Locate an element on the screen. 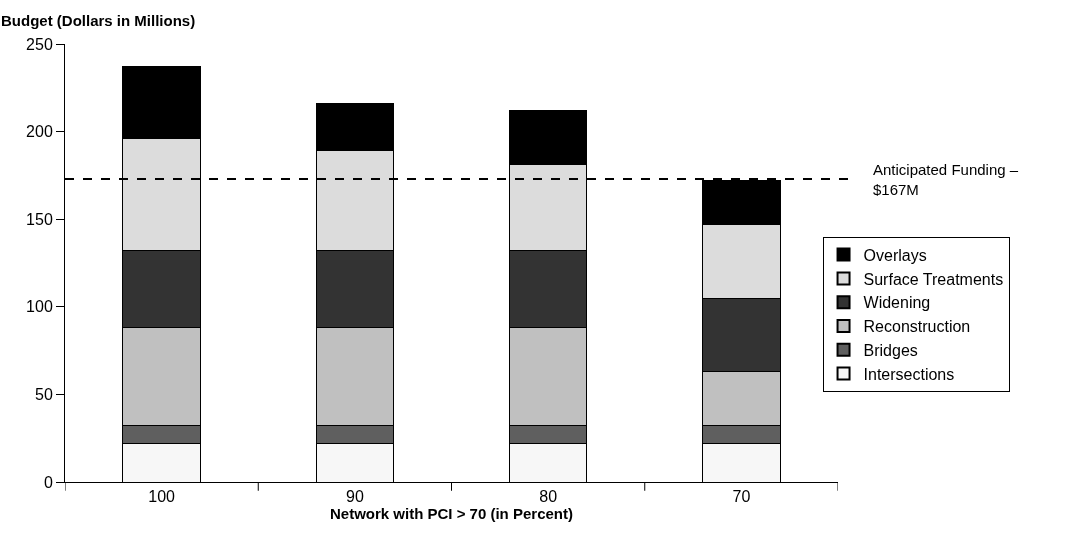 Image resolution: width=1086 pixels, height=539 pixels. x-tick-label: 100 is located at coordinates (162, 497).